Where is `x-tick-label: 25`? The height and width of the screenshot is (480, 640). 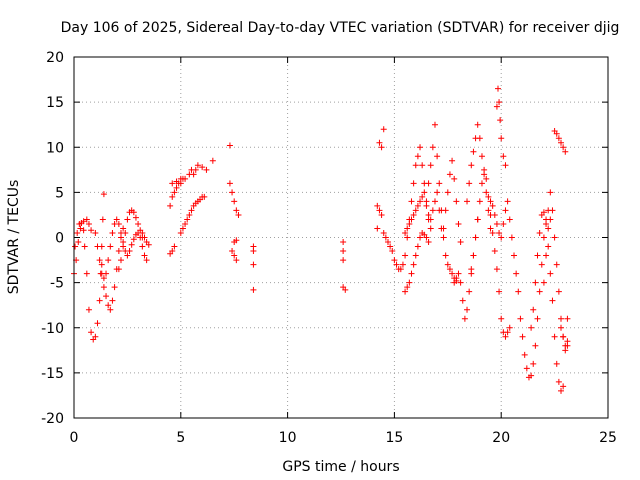
x-tick-label: 25 is located at coordinates (608, 438).